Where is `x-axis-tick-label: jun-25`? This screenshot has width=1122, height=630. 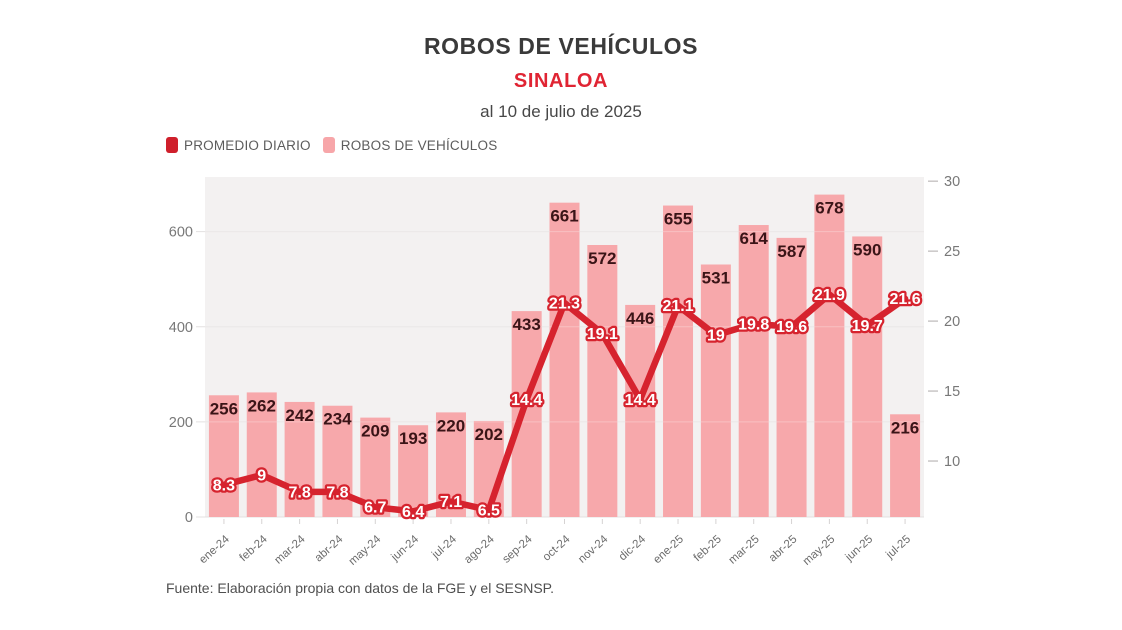
x-axis-tick-label: jun-25 is located at coordinates (859, 548).